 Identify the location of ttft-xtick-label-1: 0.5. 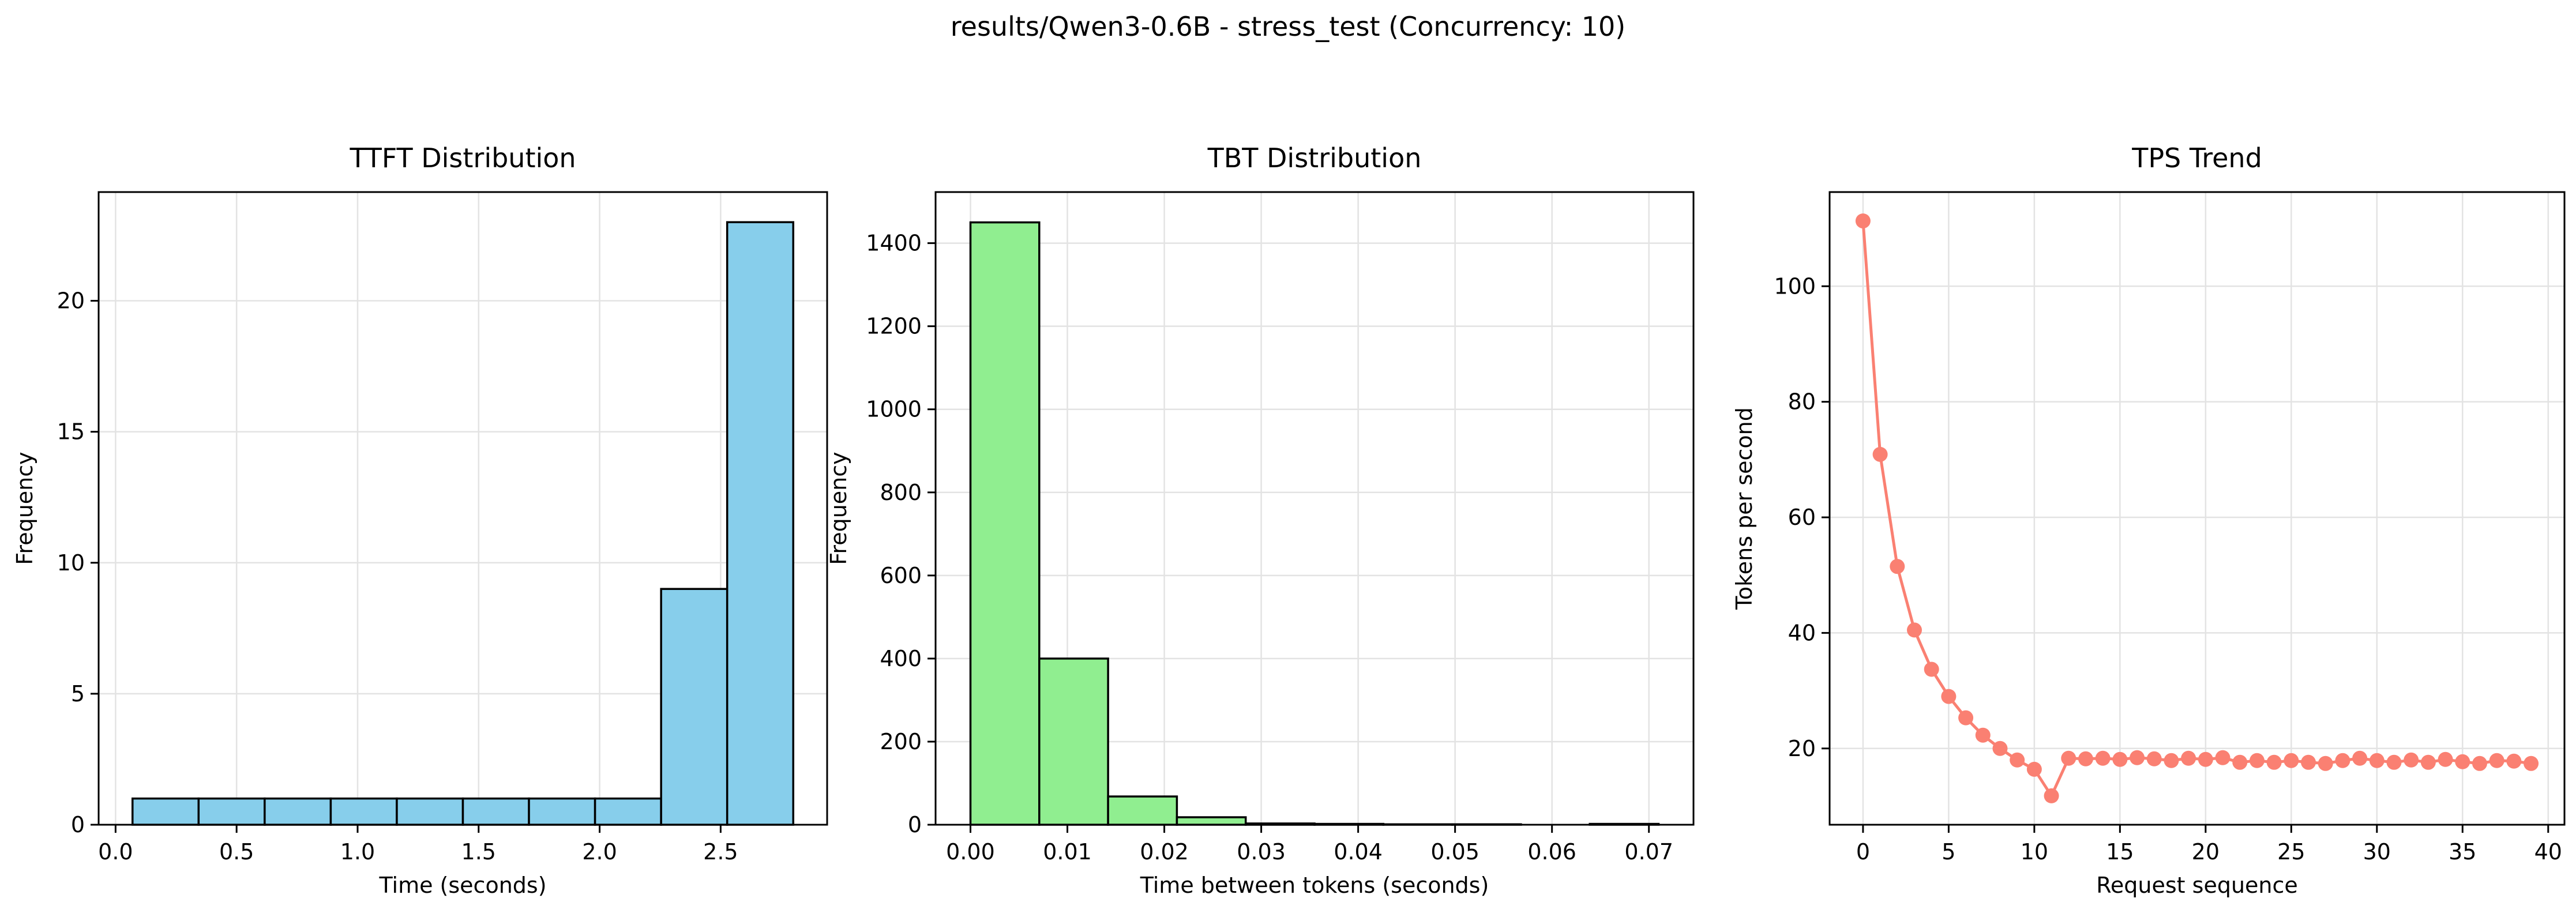
(236, 852).